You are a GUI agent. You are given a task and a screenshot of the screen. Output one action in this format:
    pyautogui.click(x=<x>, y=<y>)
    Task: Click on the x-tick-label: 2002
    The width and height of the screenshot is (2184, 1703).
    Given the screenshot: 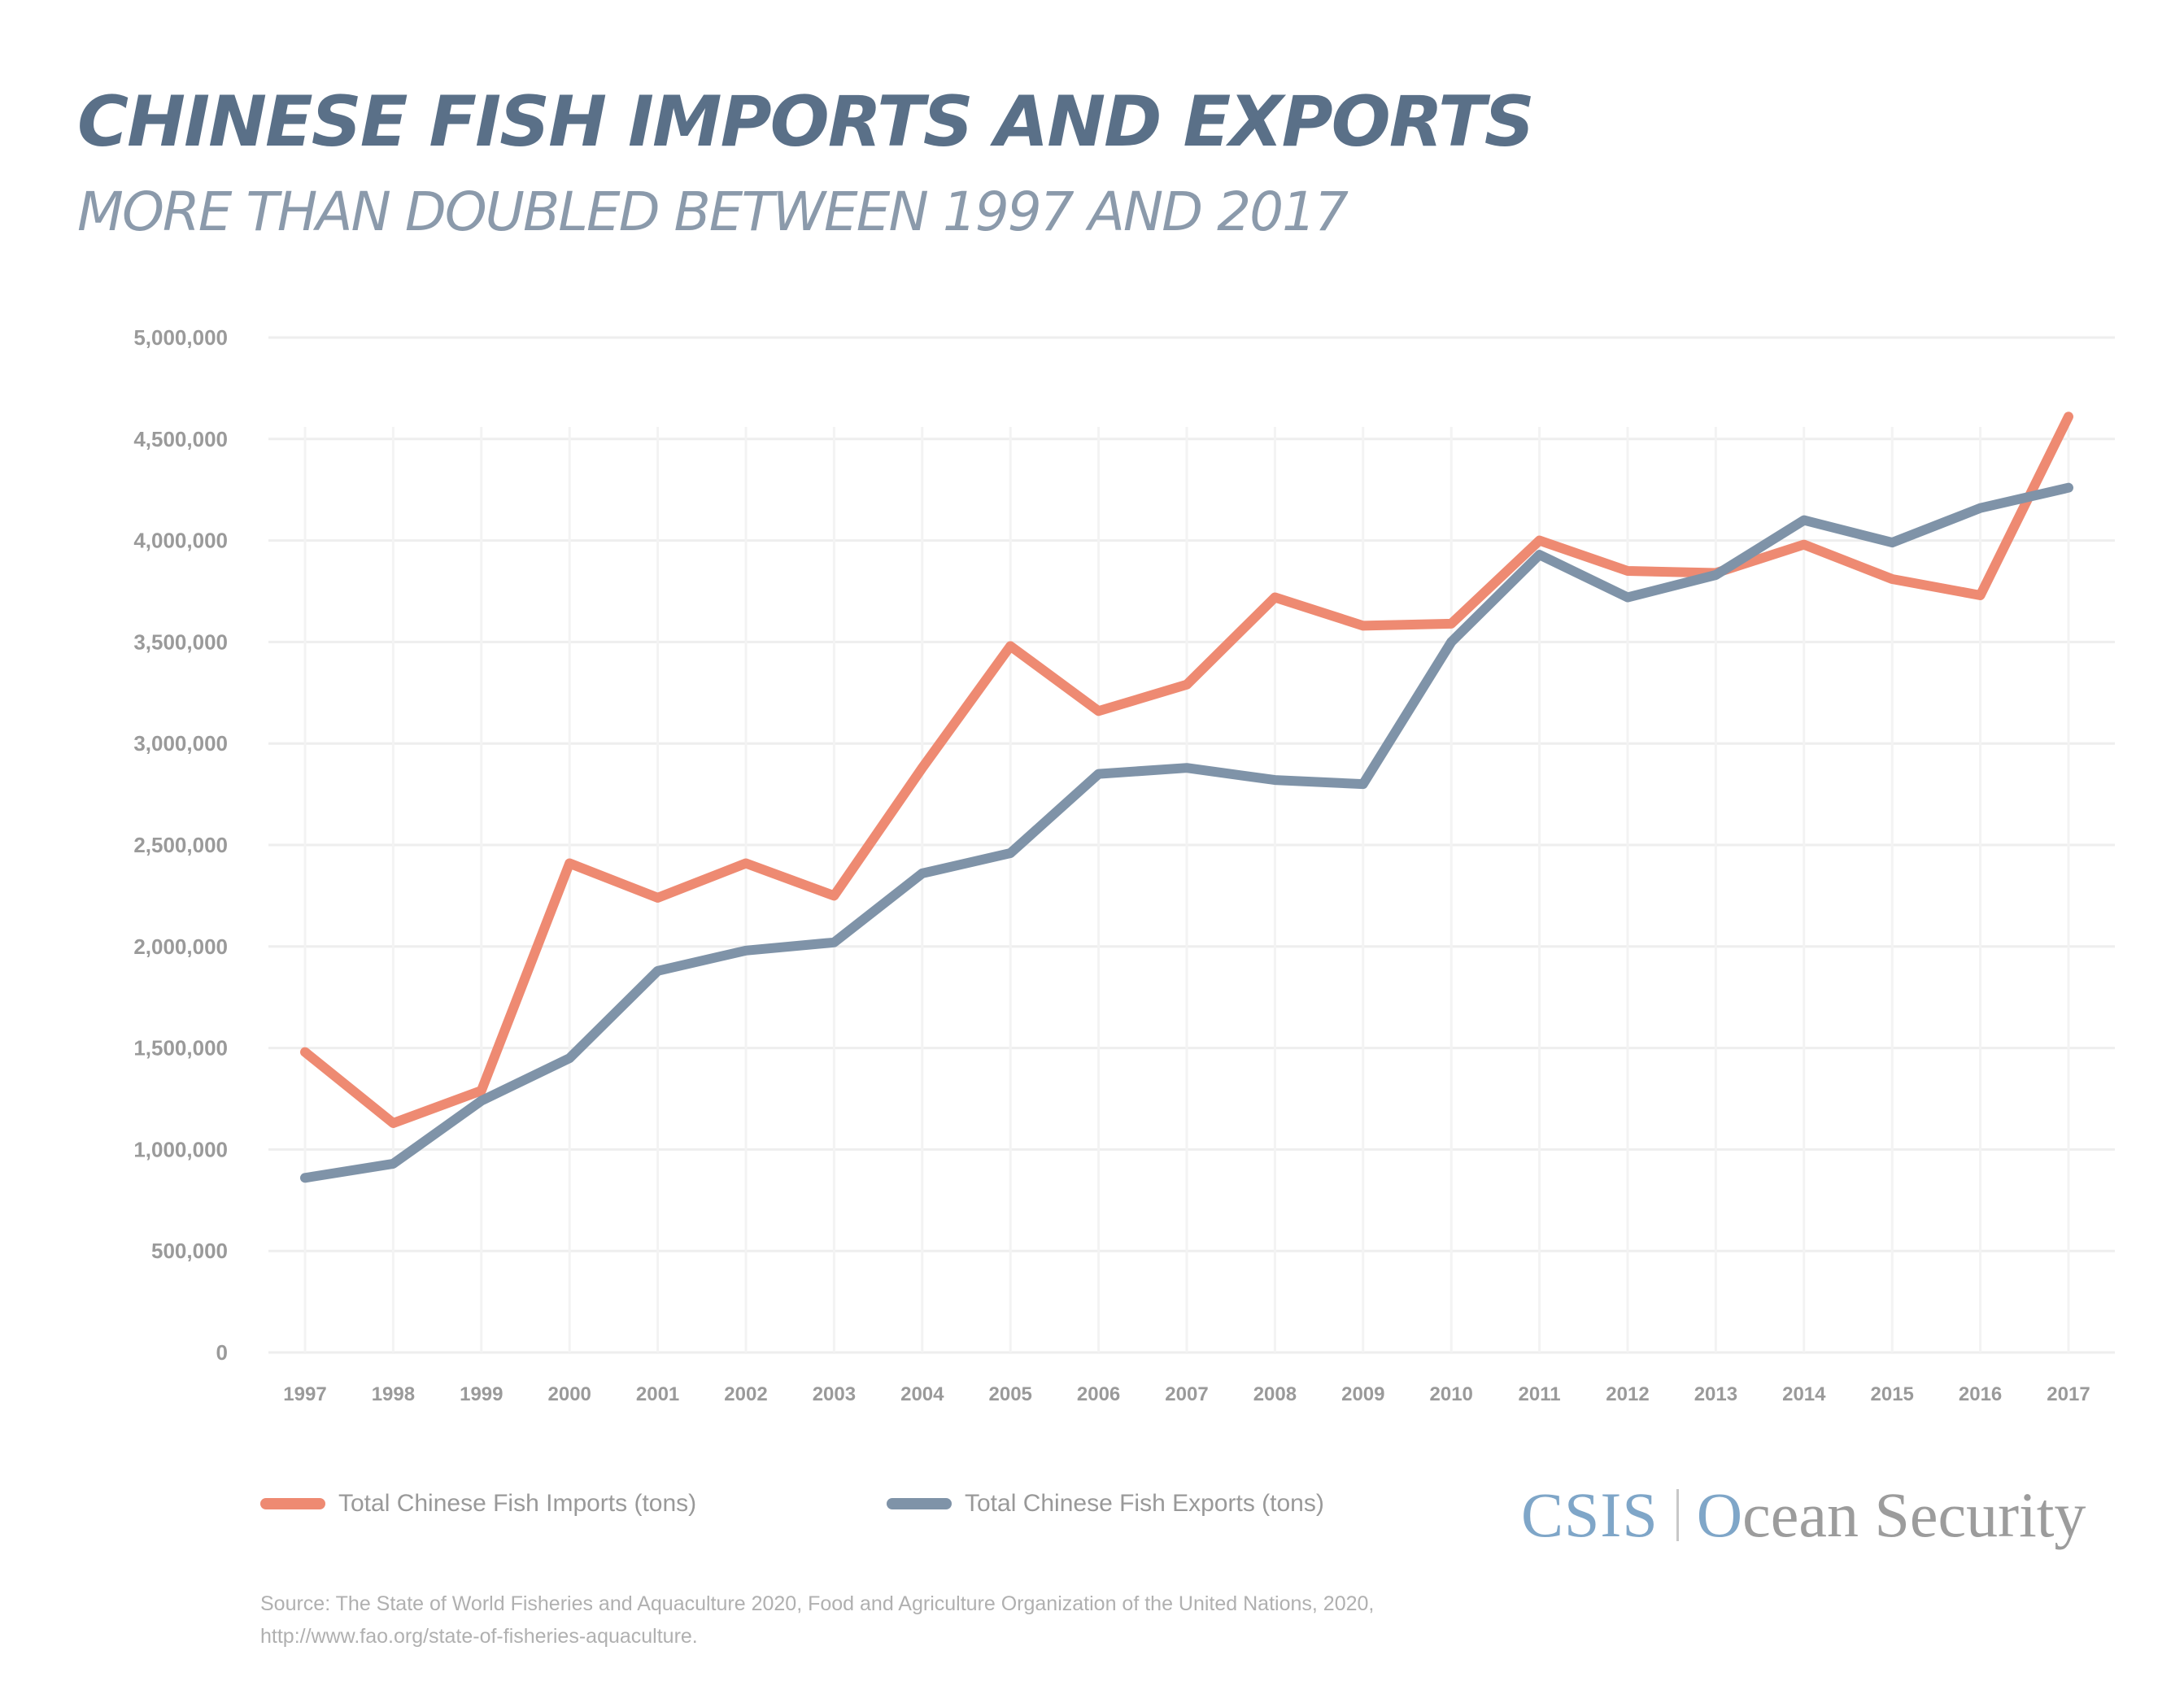 What is the action you would take?
    pyautogui.click(x=745, y=1394)
    